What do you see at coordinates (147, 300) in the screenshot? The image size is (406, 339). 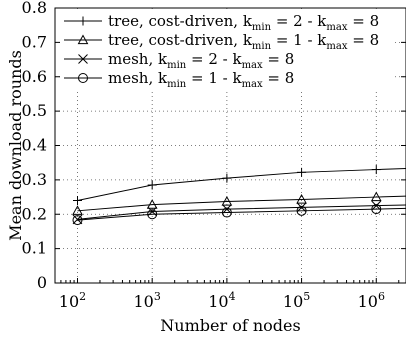 I see `x-tick-label: 10³` at bounding box center [147, 300].